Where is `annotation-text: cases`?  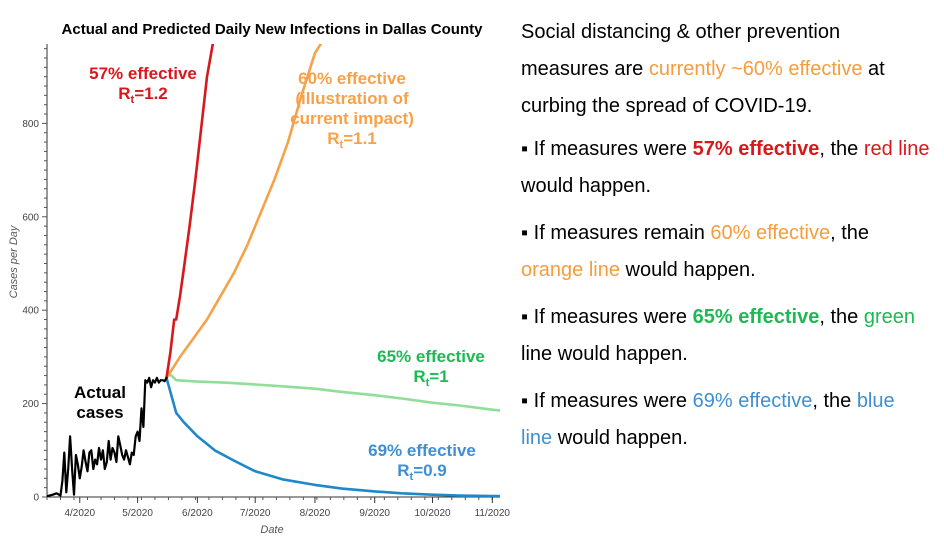 annotation-text: cases is located at coordinates (99, 412).